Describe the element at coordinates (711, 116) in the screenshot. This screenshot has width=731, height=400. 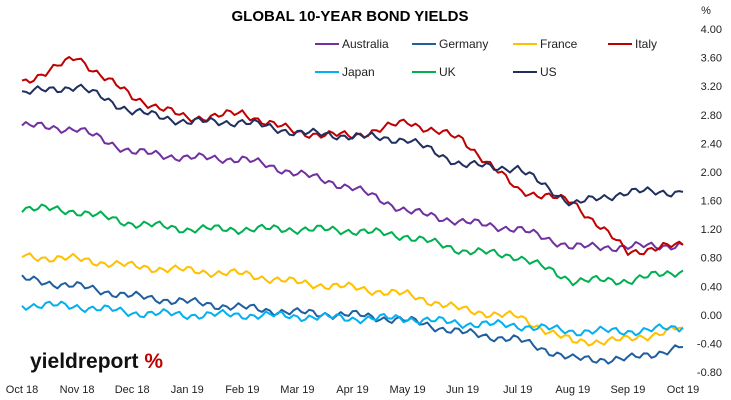
I see `y-tick-label: 2.80` at that location.